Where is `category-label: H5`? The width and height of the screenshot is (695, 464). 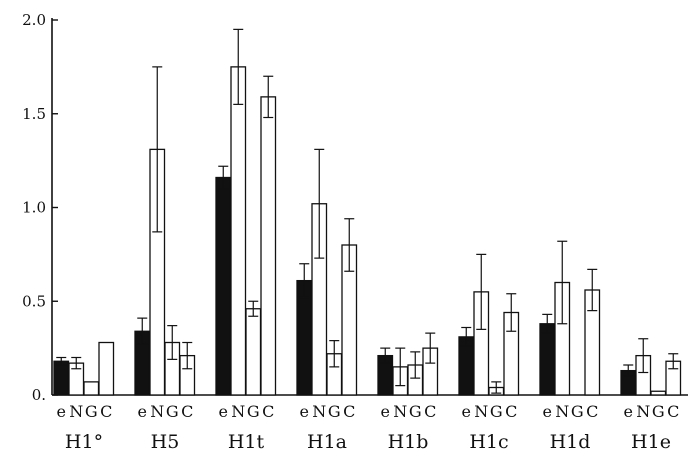
category-label: H5 is located at coordinates (165, 442).